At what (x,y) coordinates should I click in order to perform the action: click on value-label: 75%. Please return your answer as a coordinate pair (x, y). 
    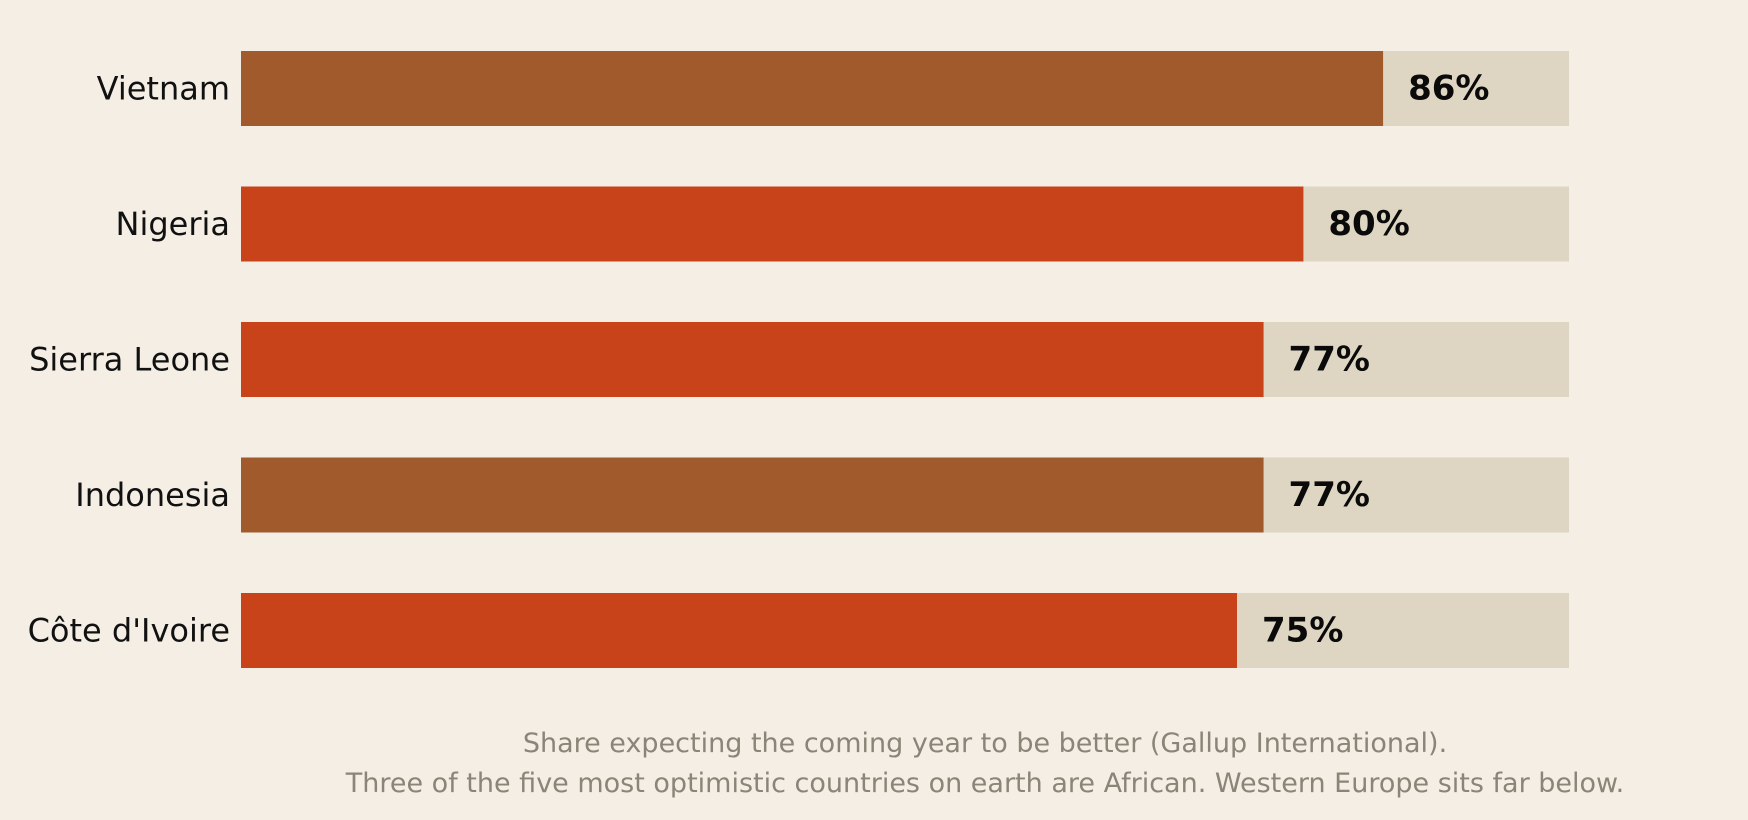
    Looking at the image, I should click on (1302, 631).